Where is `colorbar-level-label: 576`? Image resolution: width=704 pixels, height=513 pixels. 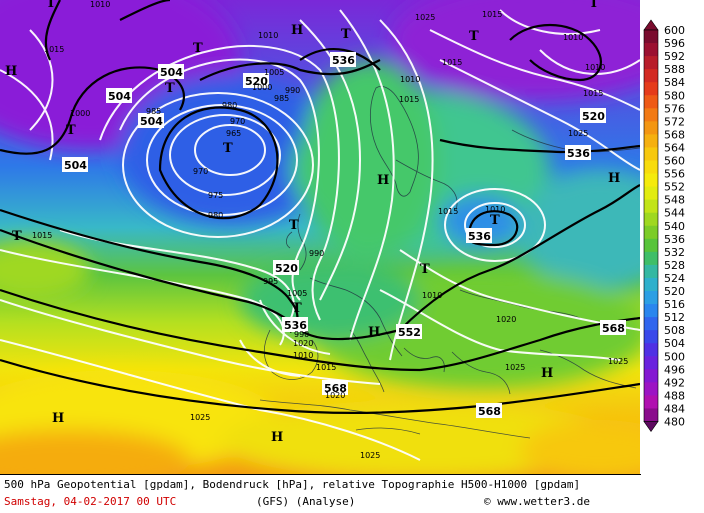 colorbar-level-label: 576 is located at coordinates (674, 108).